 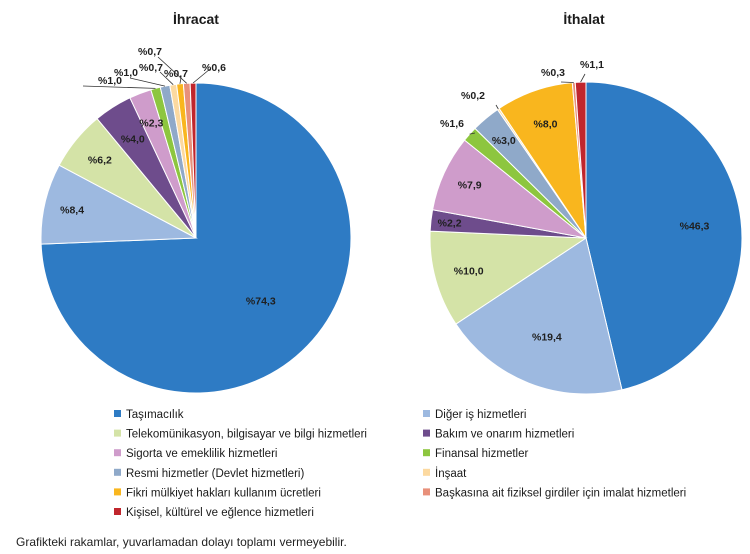 I want to click on pie-0-label-10: %0,6, so click(x=214, y=68).